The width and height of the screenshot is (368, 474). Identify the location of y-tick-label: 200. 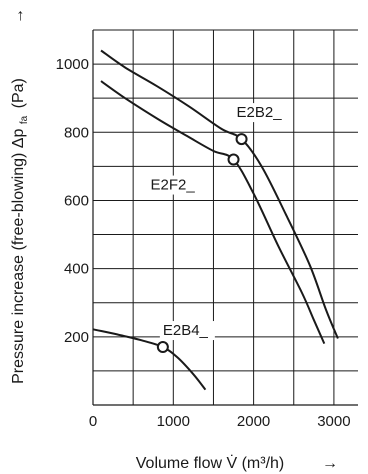
(76, 337).